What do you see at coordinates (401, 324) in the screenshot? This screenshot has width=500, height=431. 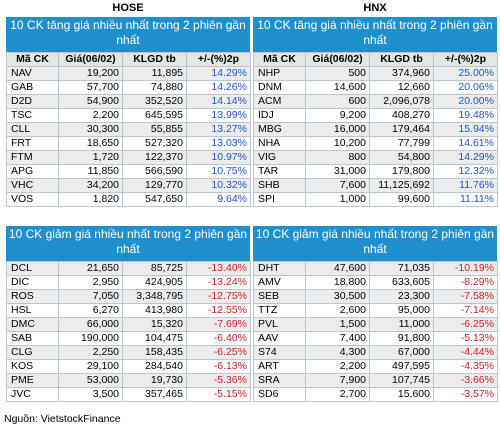 I see `volume-cell: 11,000` at bounding box center [401, 324].